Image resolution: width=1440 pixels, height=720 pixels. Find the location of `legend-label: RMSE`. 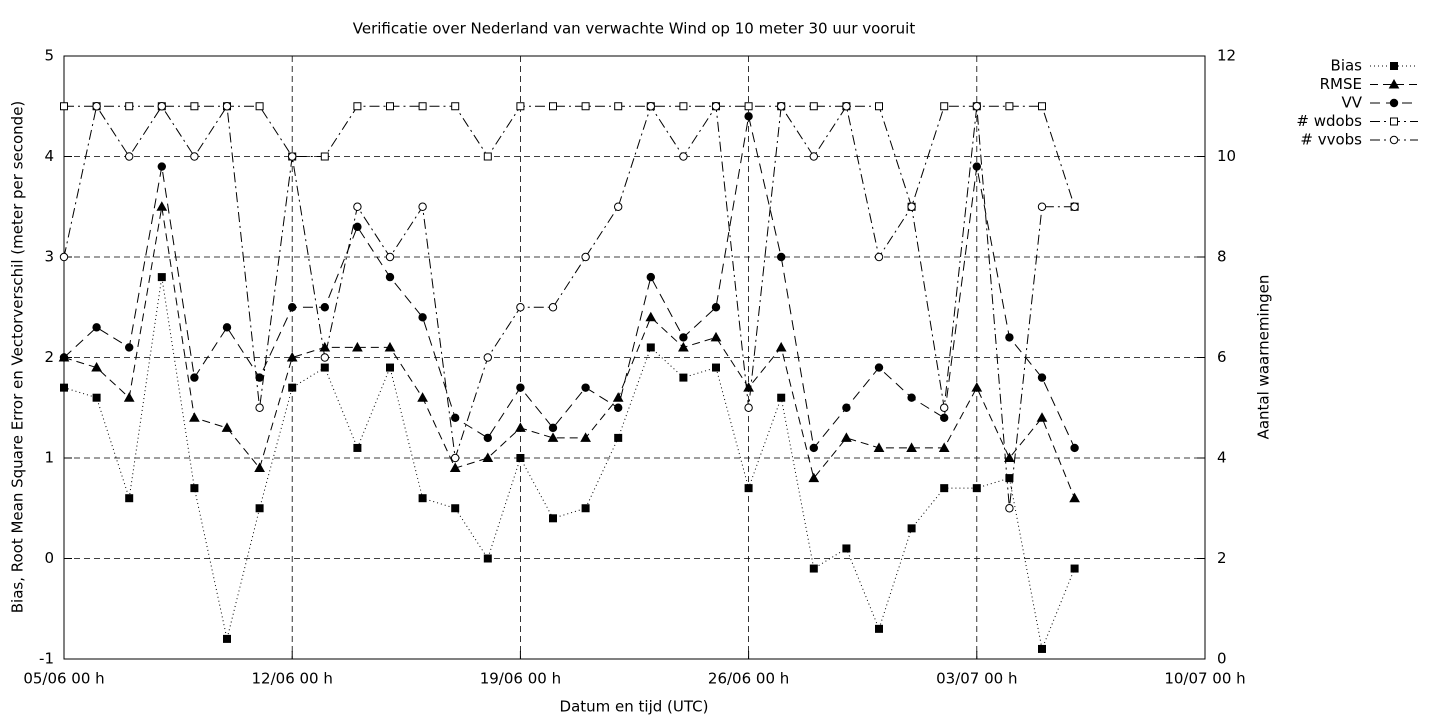

legend-label: RMSE is located at coordinates (1341, 84).